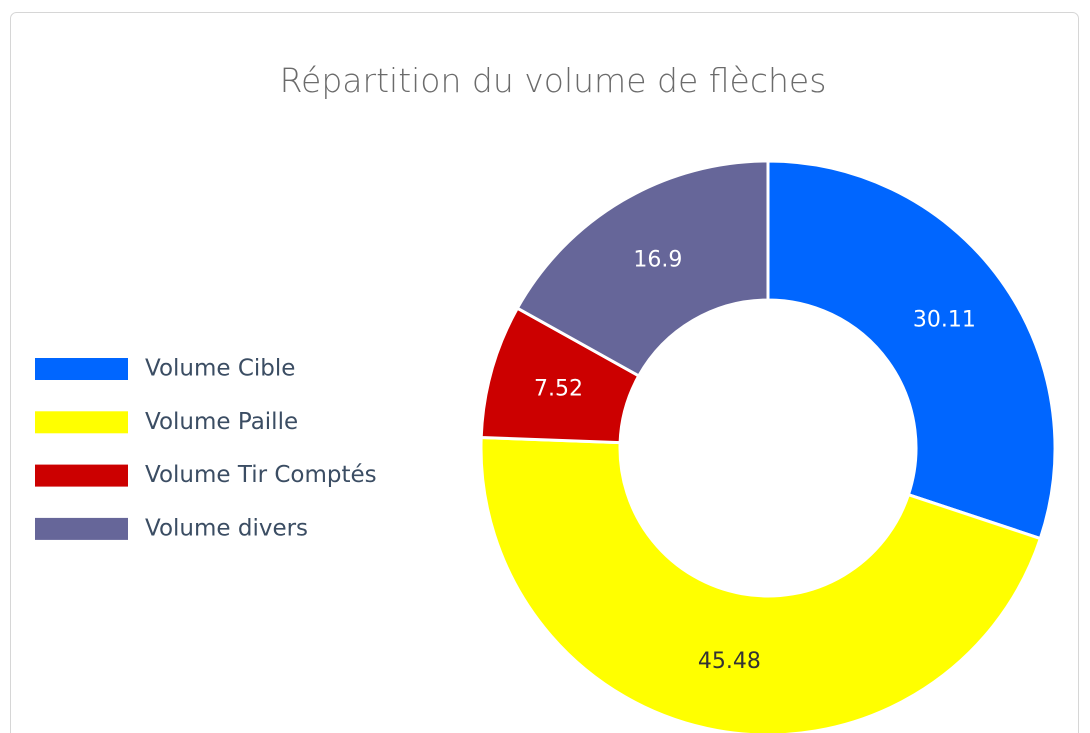  What do you see at coordinates (226, 528) in the screenshot?
I see `legend-label: Volume divers` at bounding box center [226, 528].